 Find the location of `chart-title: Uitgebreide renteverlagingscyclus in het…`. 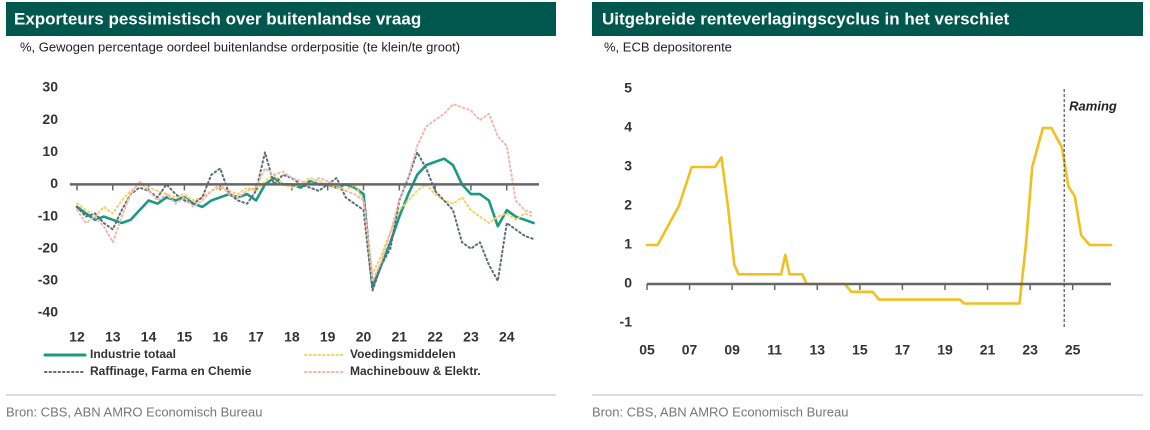

chart-title: Uitgebreide renteverlagingscyclus in het… is located at coordinates (806, 18).